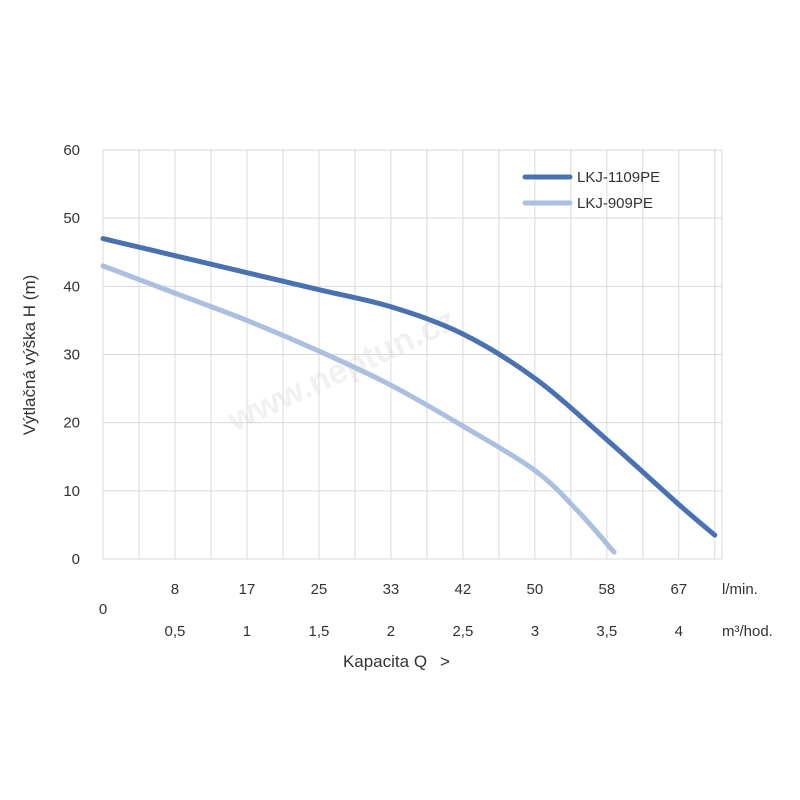 This screenshot has width=800, height=800. What do you see at coordinates (71, 286) in the screenshot?
I see `y-tick-label: 40` at bounding box center [71, 286].